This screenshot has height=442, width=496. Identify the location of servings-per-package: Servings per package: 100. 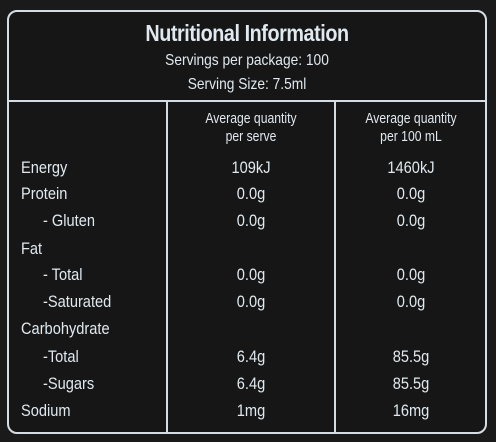
(247, 60).